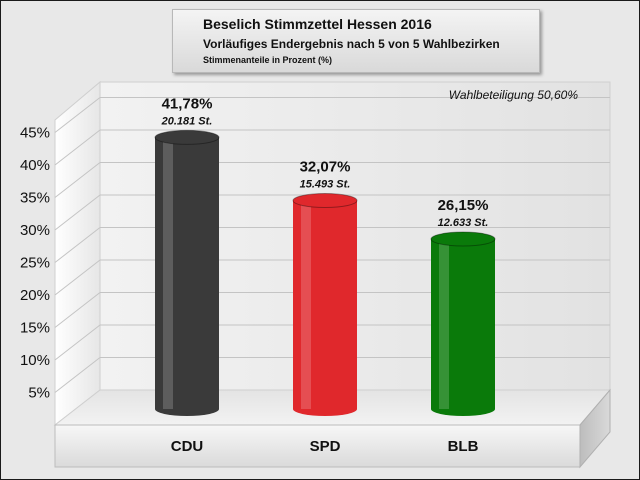 The height and width of the screenshot is (480, 640). I want to click on chart-title: Beselich Stimmzettel Hessen 2016, so click(317, 24).